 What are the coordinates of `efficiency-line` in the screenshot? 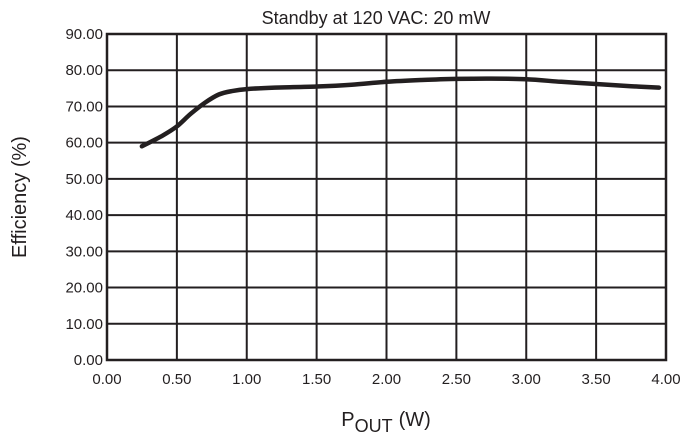 It's located at (400, 112).